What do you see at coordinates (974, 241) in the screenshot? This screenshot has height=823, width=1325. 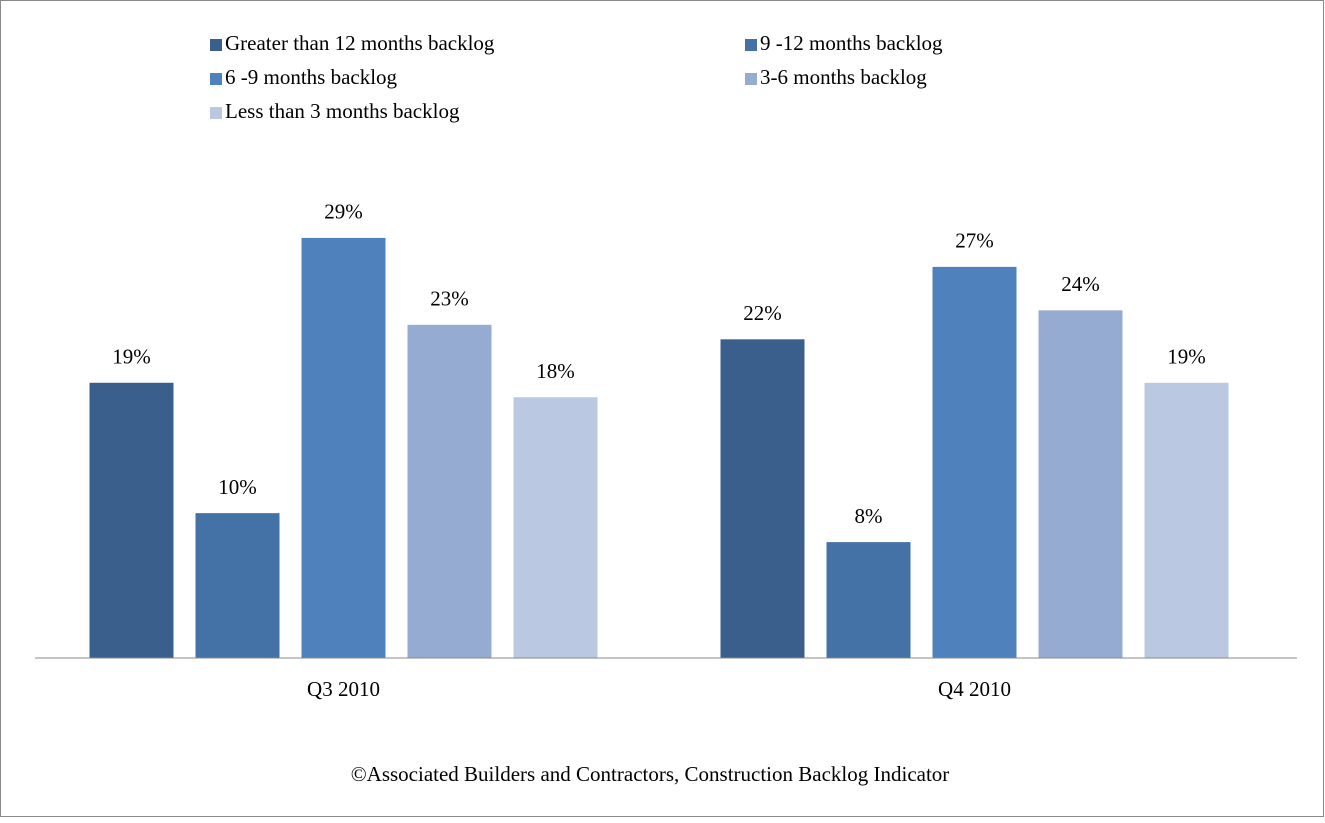 I see `value-label: 27%` at bounding box center [974, 241].